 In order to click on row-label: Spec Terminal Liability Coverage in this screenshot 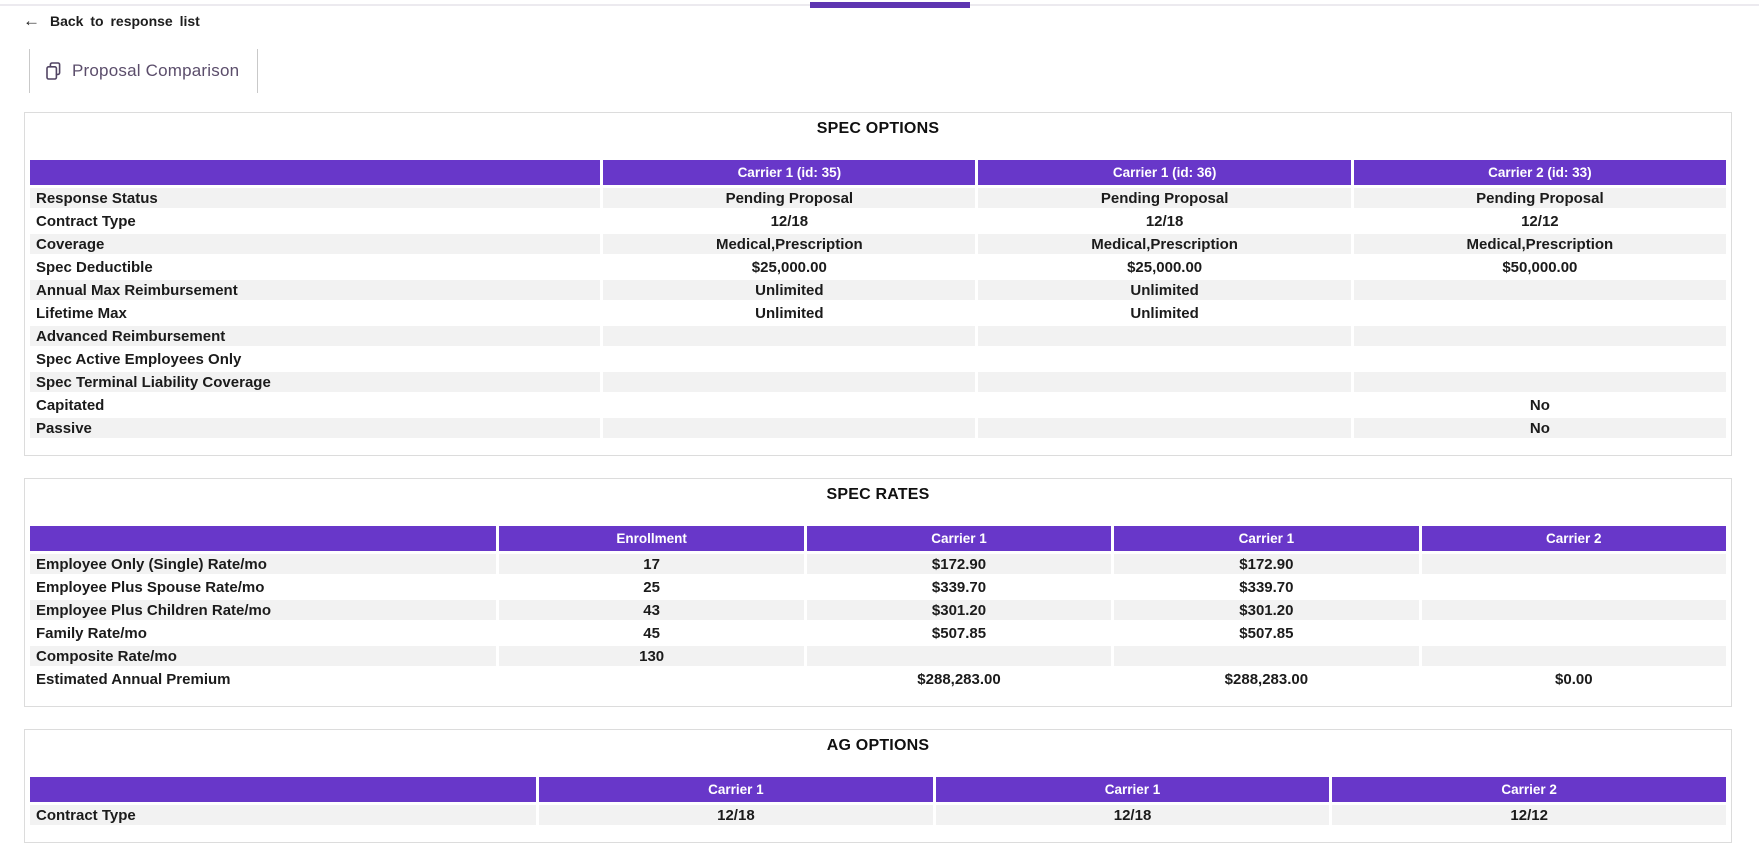, I will do `click(315, 382)`.